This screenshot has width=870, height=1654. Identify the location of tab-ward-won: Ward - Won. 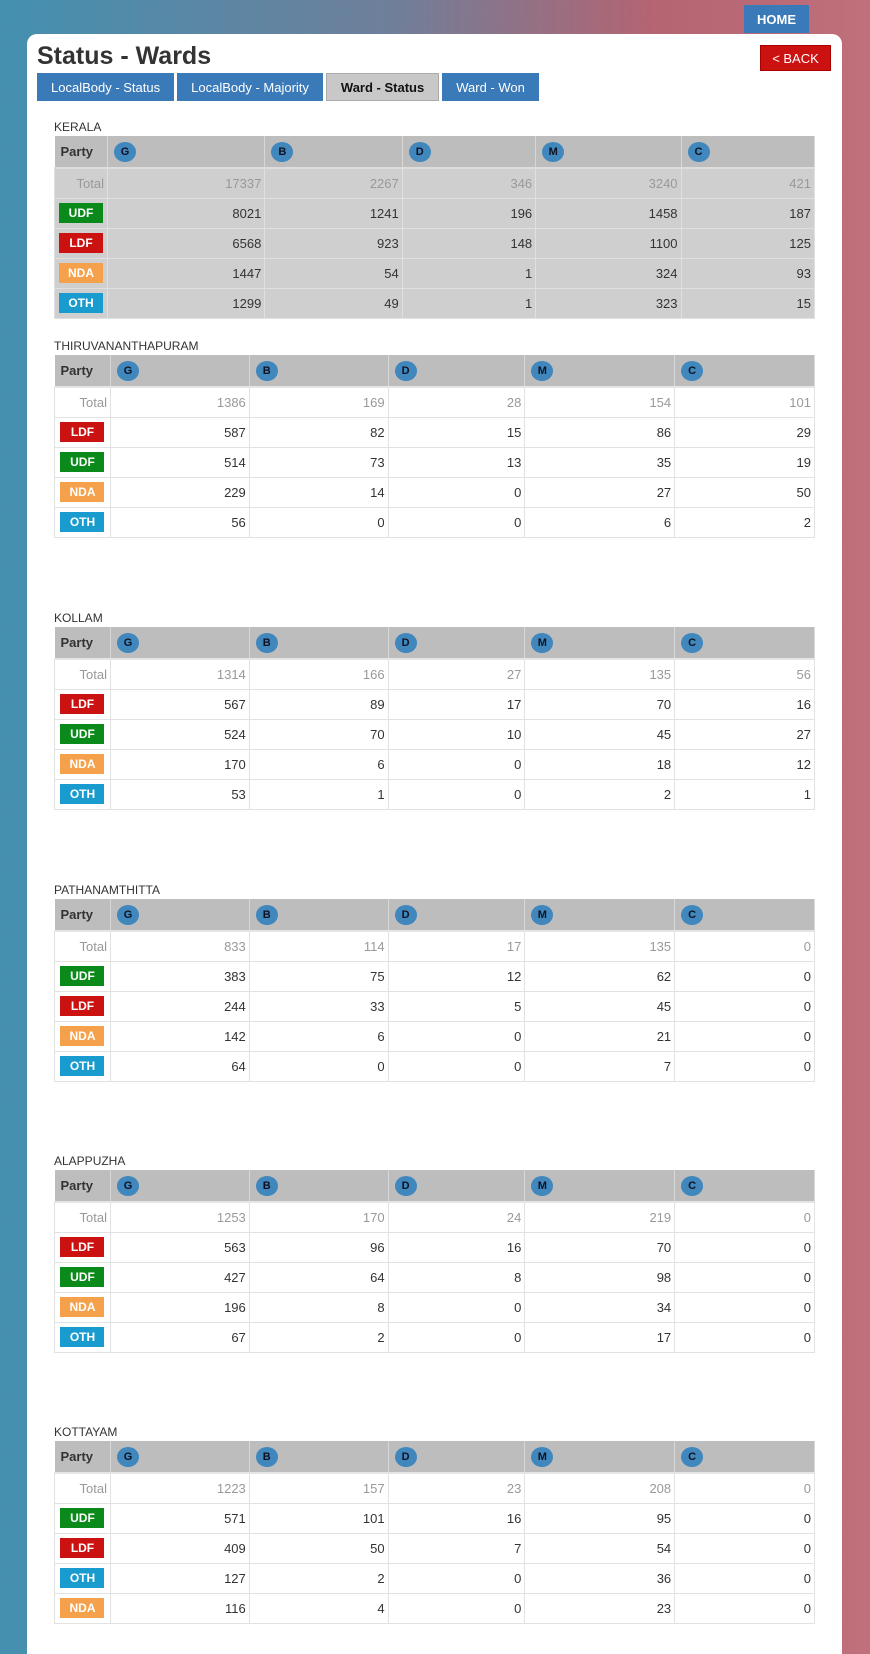
(490, 87).